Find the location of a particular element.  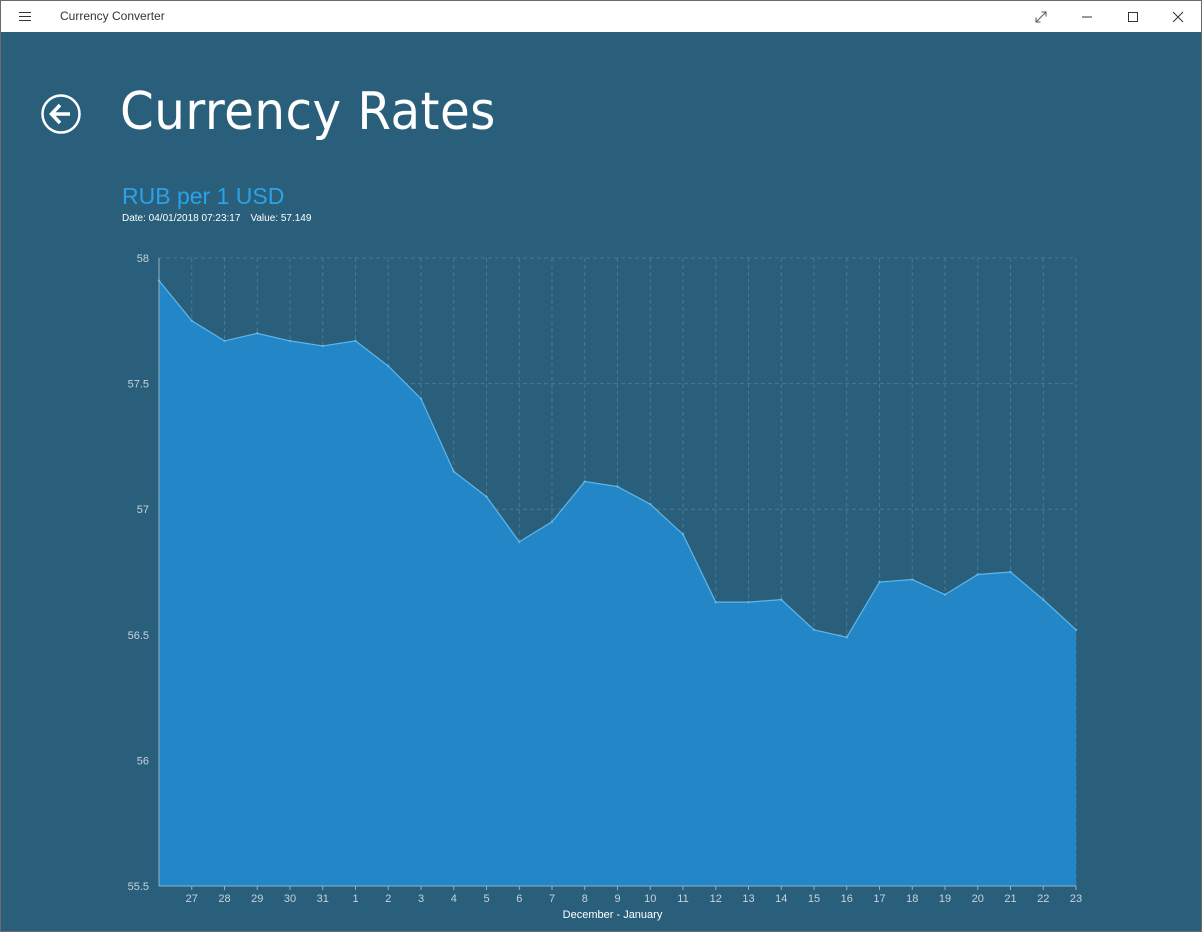

x-tick-label: 8 is located at coordinates (585, 899).